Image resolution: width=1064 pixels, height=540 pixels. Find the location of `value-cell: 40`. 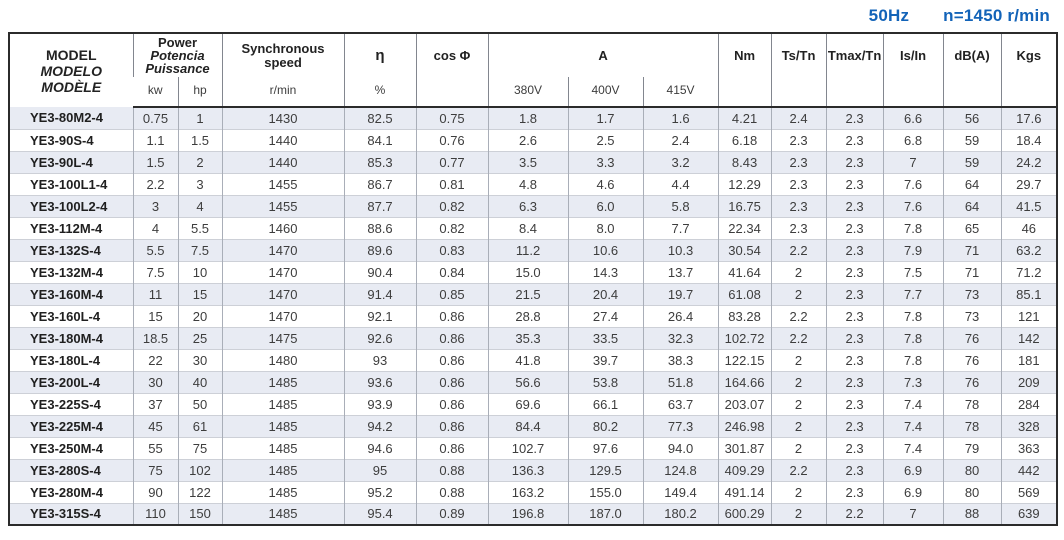

value-cell: 40 is located at coordinates (200, 381).